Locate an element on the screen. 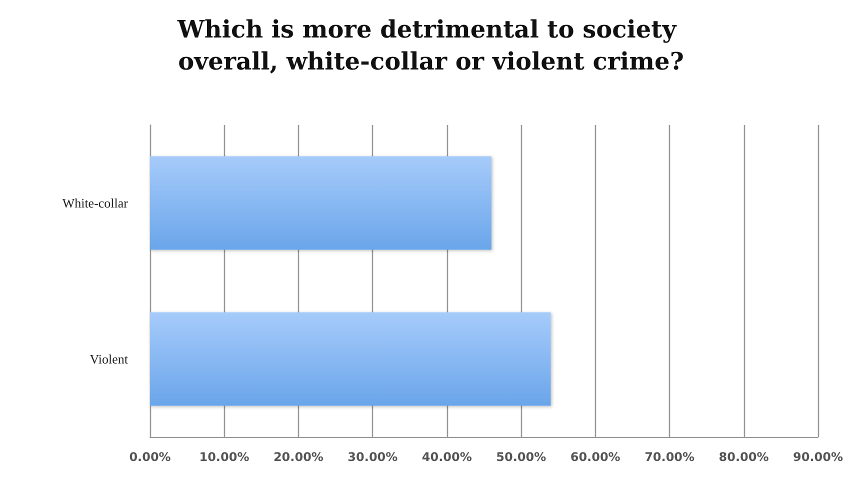 The height and width of the screenshot is (477, 862). y-tick-label: White-collar is located at coordinates (95, 203).